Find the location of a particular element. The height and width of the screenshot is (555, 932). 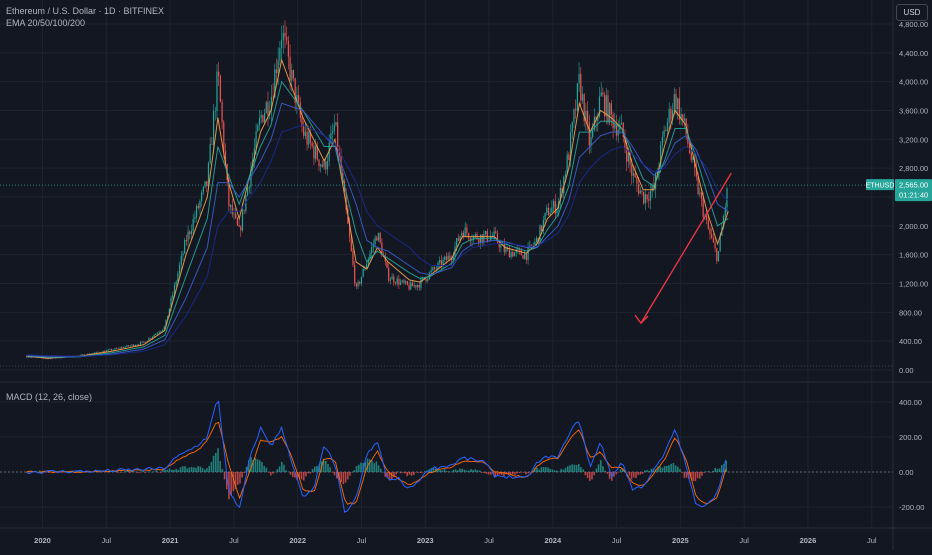

time-tick-label: 2020 is located at coordinates (42, 540).